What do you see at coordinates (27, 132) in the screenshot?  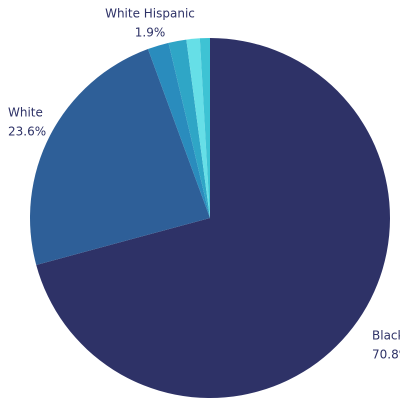 I see `slice-value-label: 23.6%` at bounding box center [27, 132].